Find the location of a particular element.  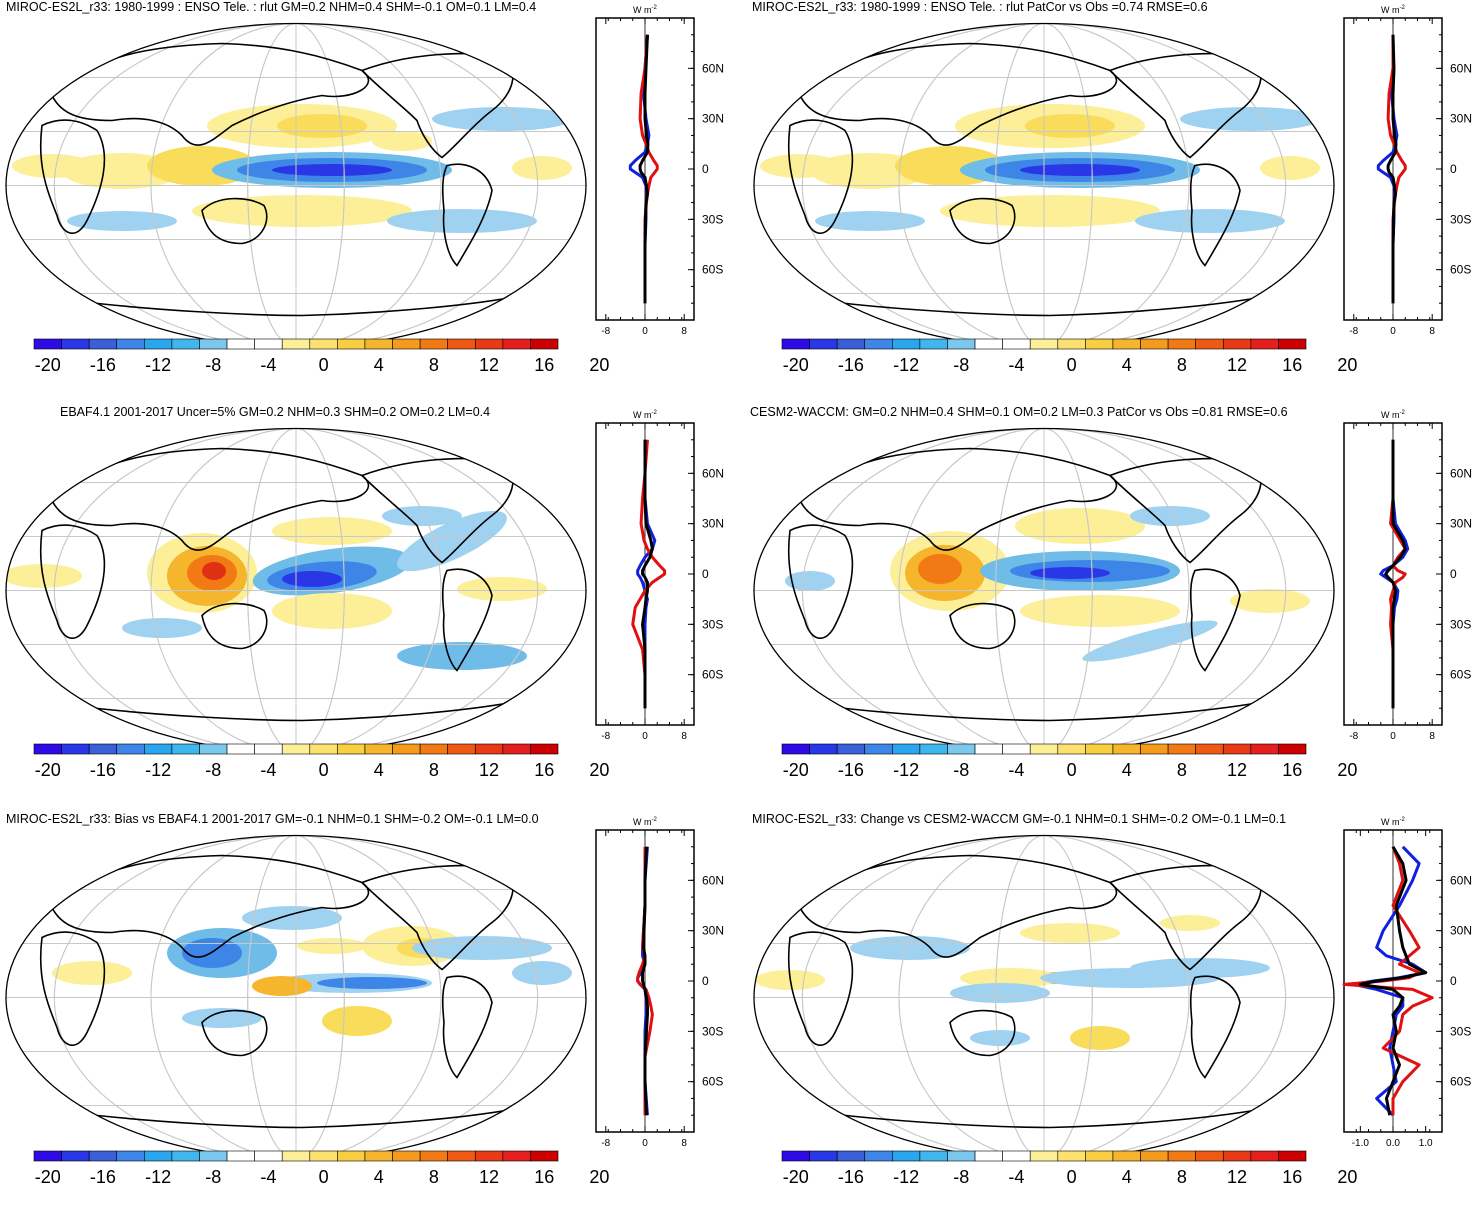

colorbar-label: -4 is located at coordinates (1016, 770).